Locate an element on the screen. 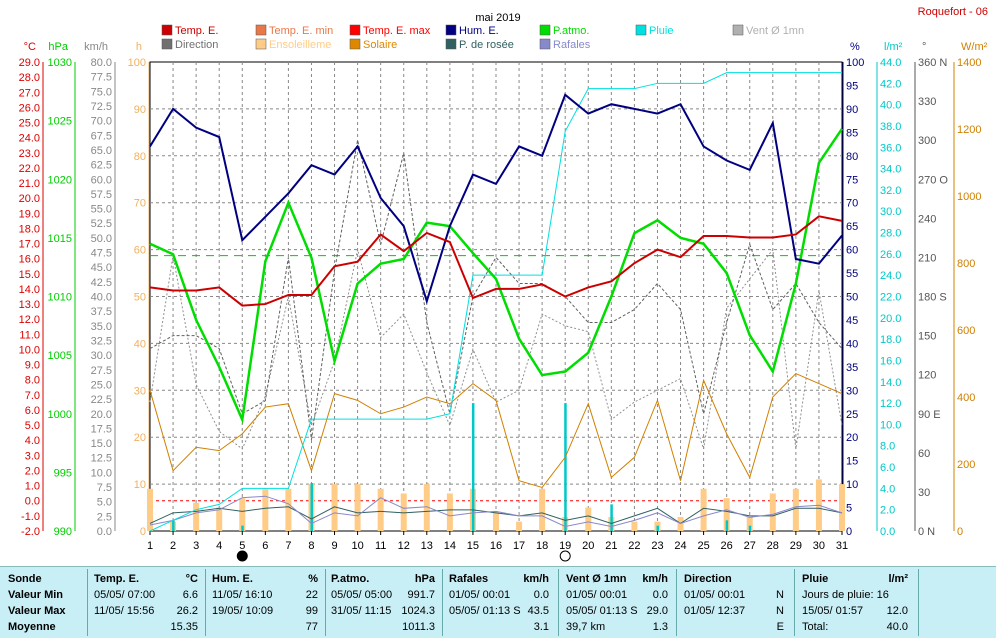 The height and width of the screenshot is (638, 996). y-tick-label: 270 O is located at coordinates (933, 180).